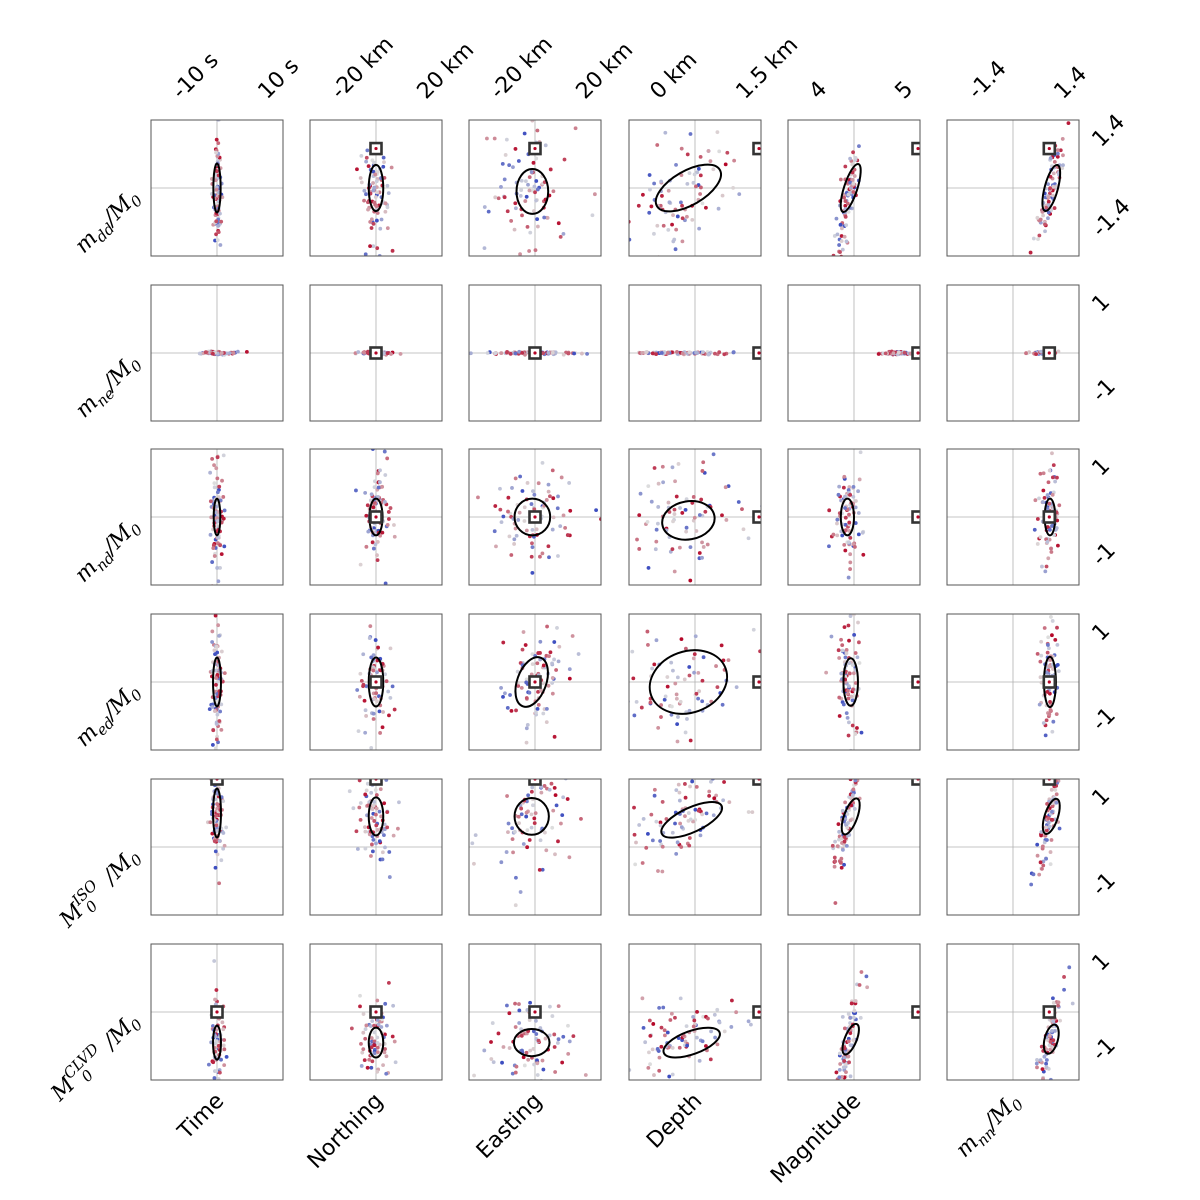 The height and width of the screenshot is (1200, 1200). I want to click on right-tick-label: -1, so click(1104, 719).